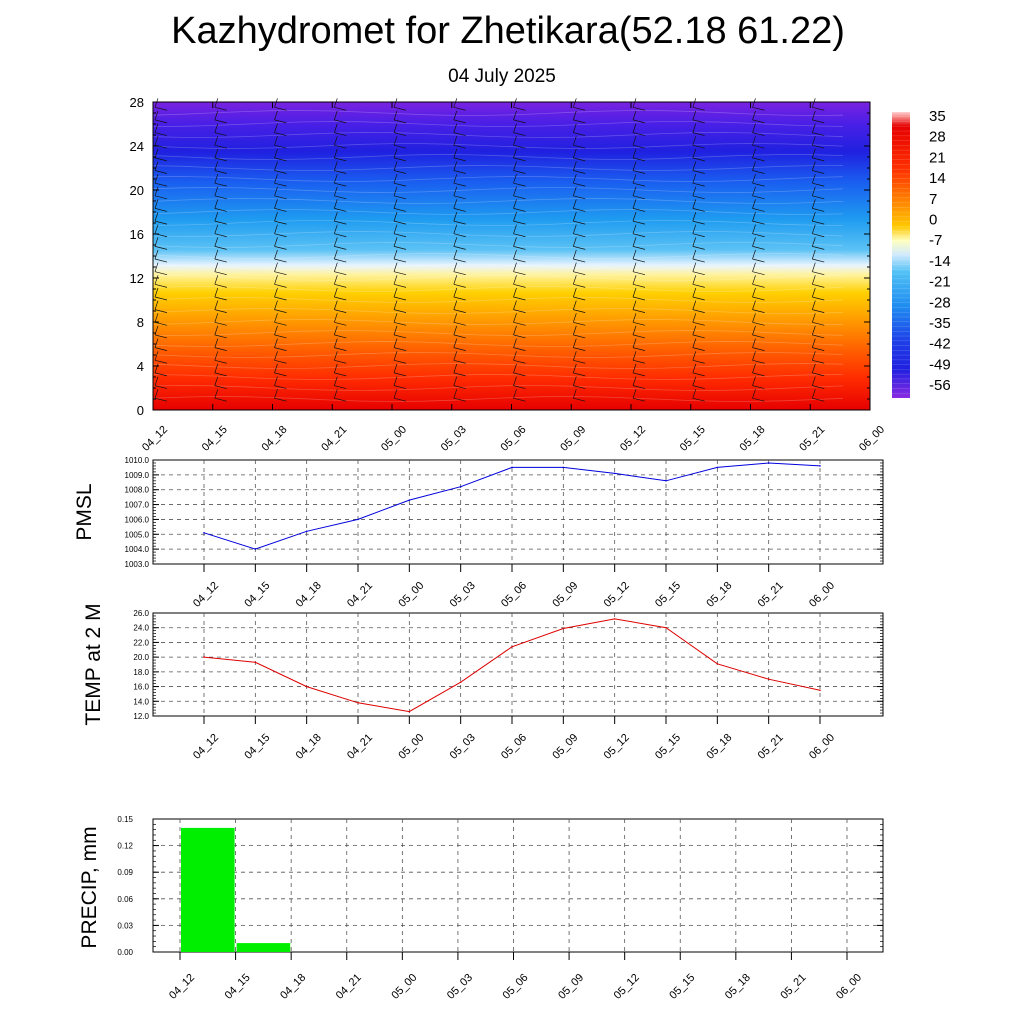  I want to click on colorbar-label: -7, so click(935, 240).